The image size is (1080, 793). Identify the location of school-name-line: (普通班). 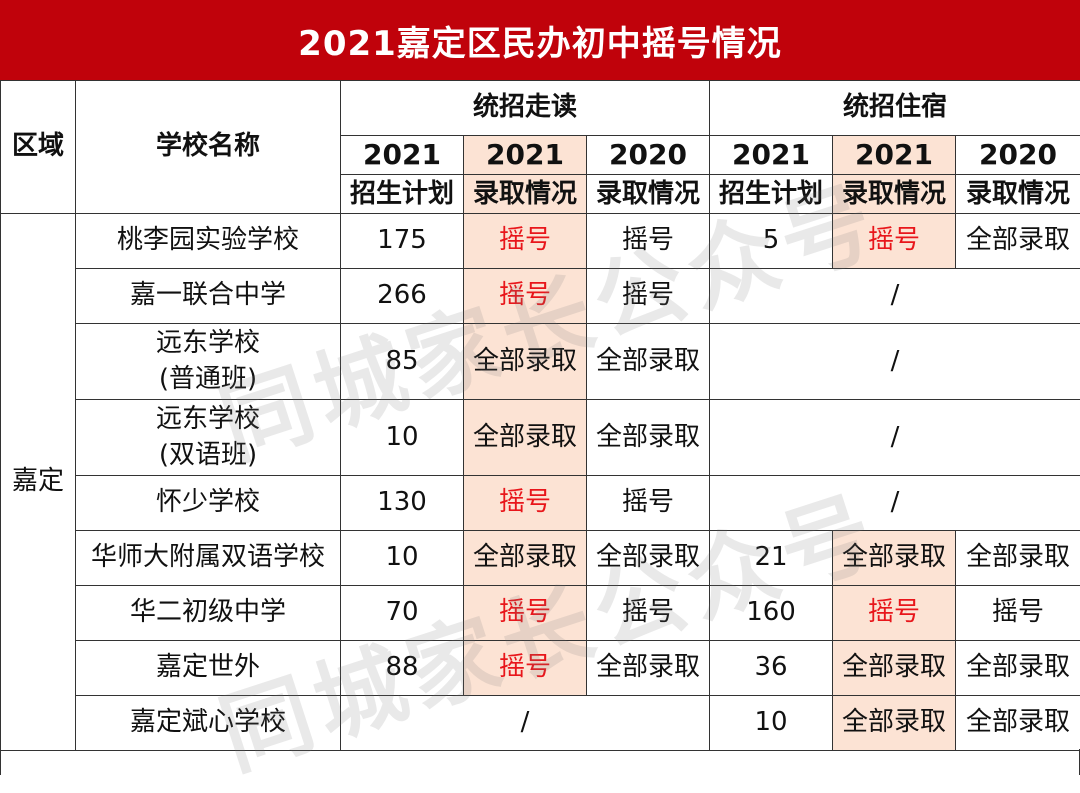
(208, 379).